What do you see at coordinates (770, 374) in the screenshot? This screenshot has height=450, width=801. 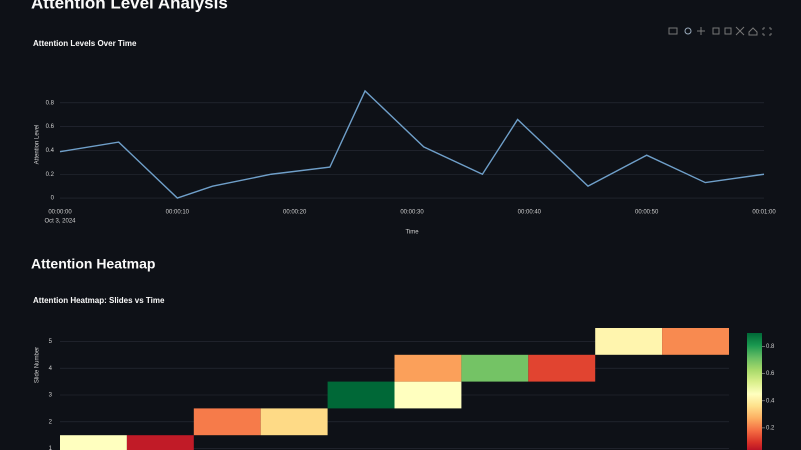 I see `colorbar-tick-label: 0.6` at bounding box center [770, 374].